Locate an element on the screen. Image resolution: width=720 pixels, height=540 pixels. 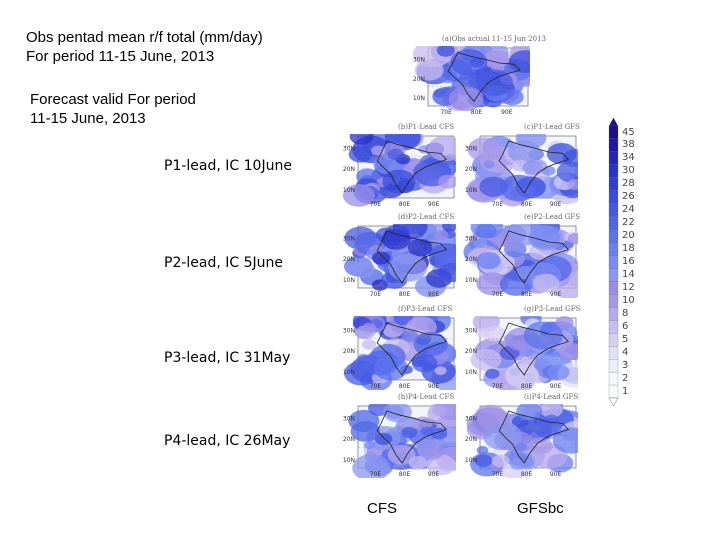
forecast-title-line2: 11-15 June, 2013 is located at coordinates (88, 118).